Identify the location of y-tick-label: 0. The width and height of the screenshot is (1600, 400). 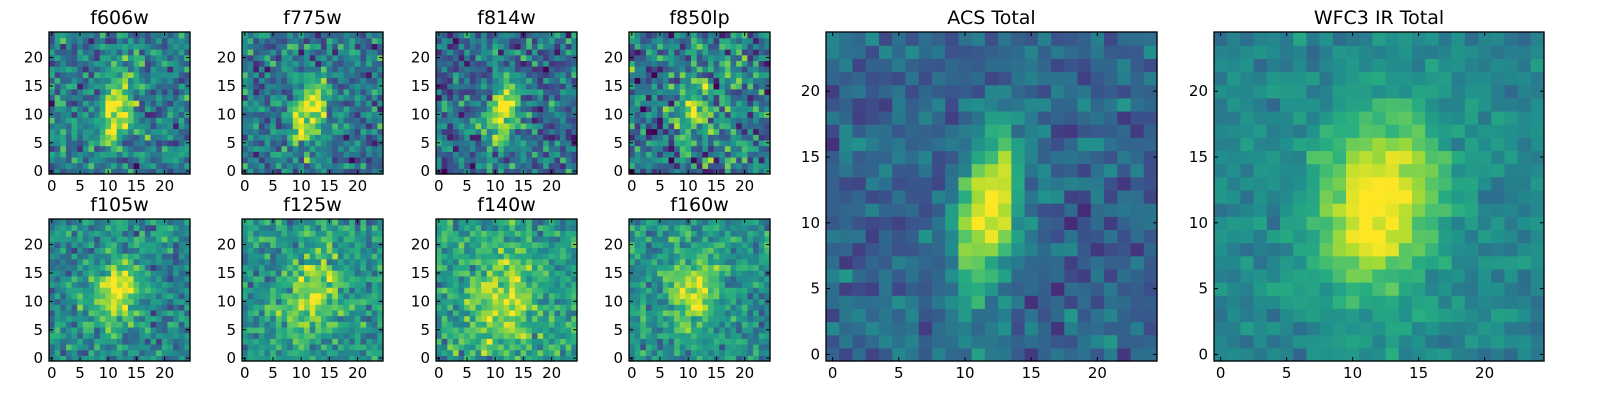
(231, 358).